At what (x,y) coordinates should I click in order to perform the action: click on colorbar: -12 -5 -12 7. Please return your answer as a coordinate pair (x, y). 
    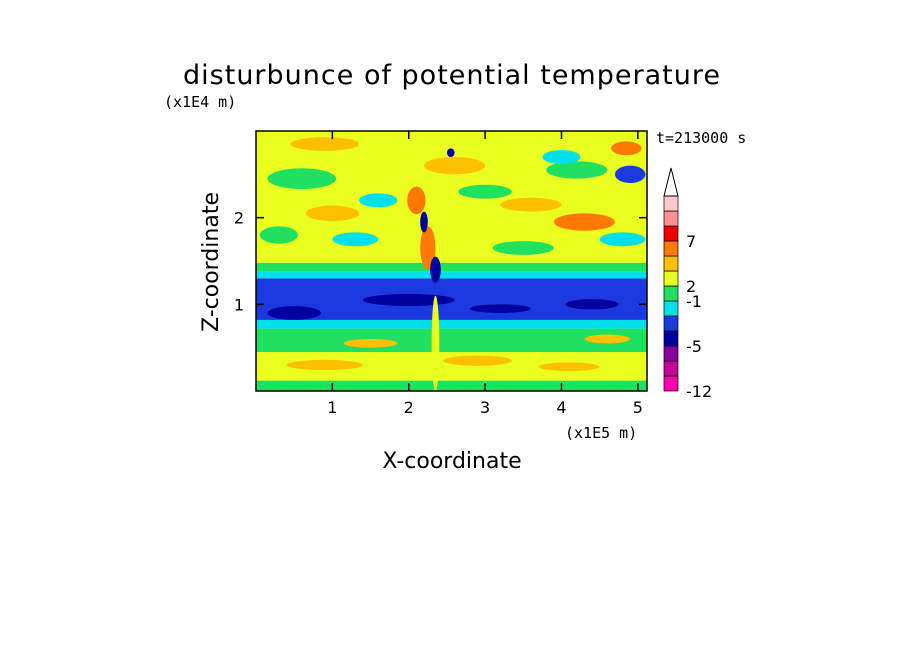
    Looking at the image, I should click on (687, 284).